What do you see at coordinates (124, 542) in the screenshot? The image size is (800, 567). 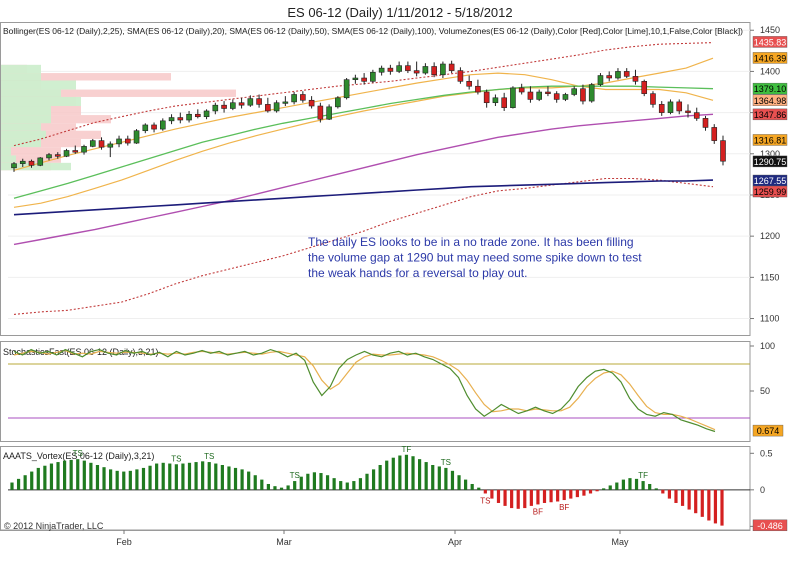 I see `time-tick-label: Feb` at bounding box center [124, 542].